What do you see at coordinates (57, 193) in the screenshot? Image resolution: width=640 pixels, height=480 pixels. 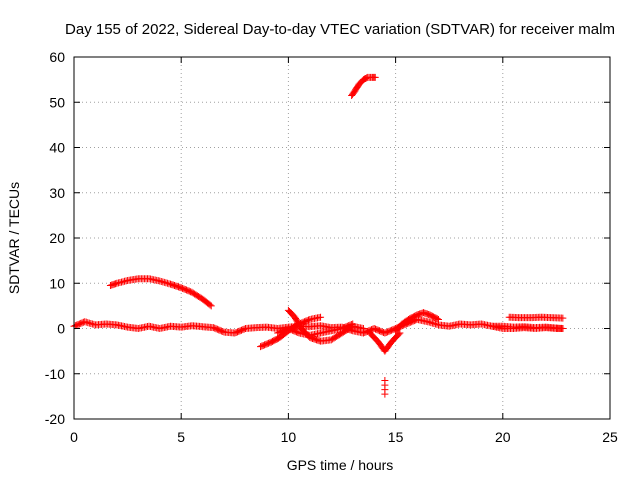 I see `y-tick-label: 30` at bounding box center [57, 193].